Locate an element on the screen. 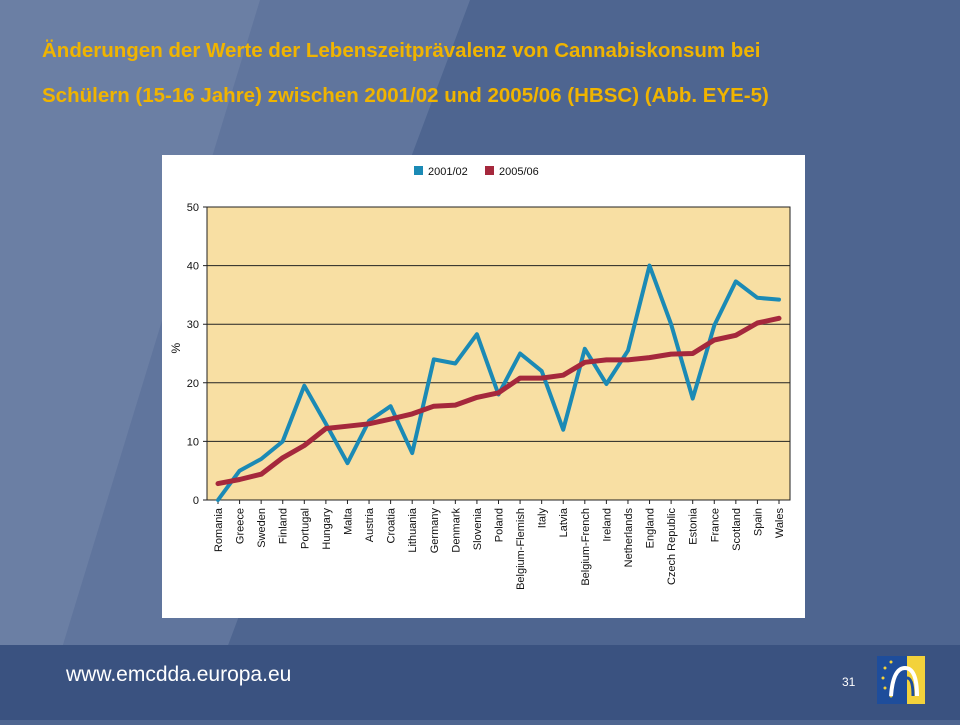 The width and height of the screenshot is (960, 725). x-tick-label: Latvia is located at coordinates (564, 522).